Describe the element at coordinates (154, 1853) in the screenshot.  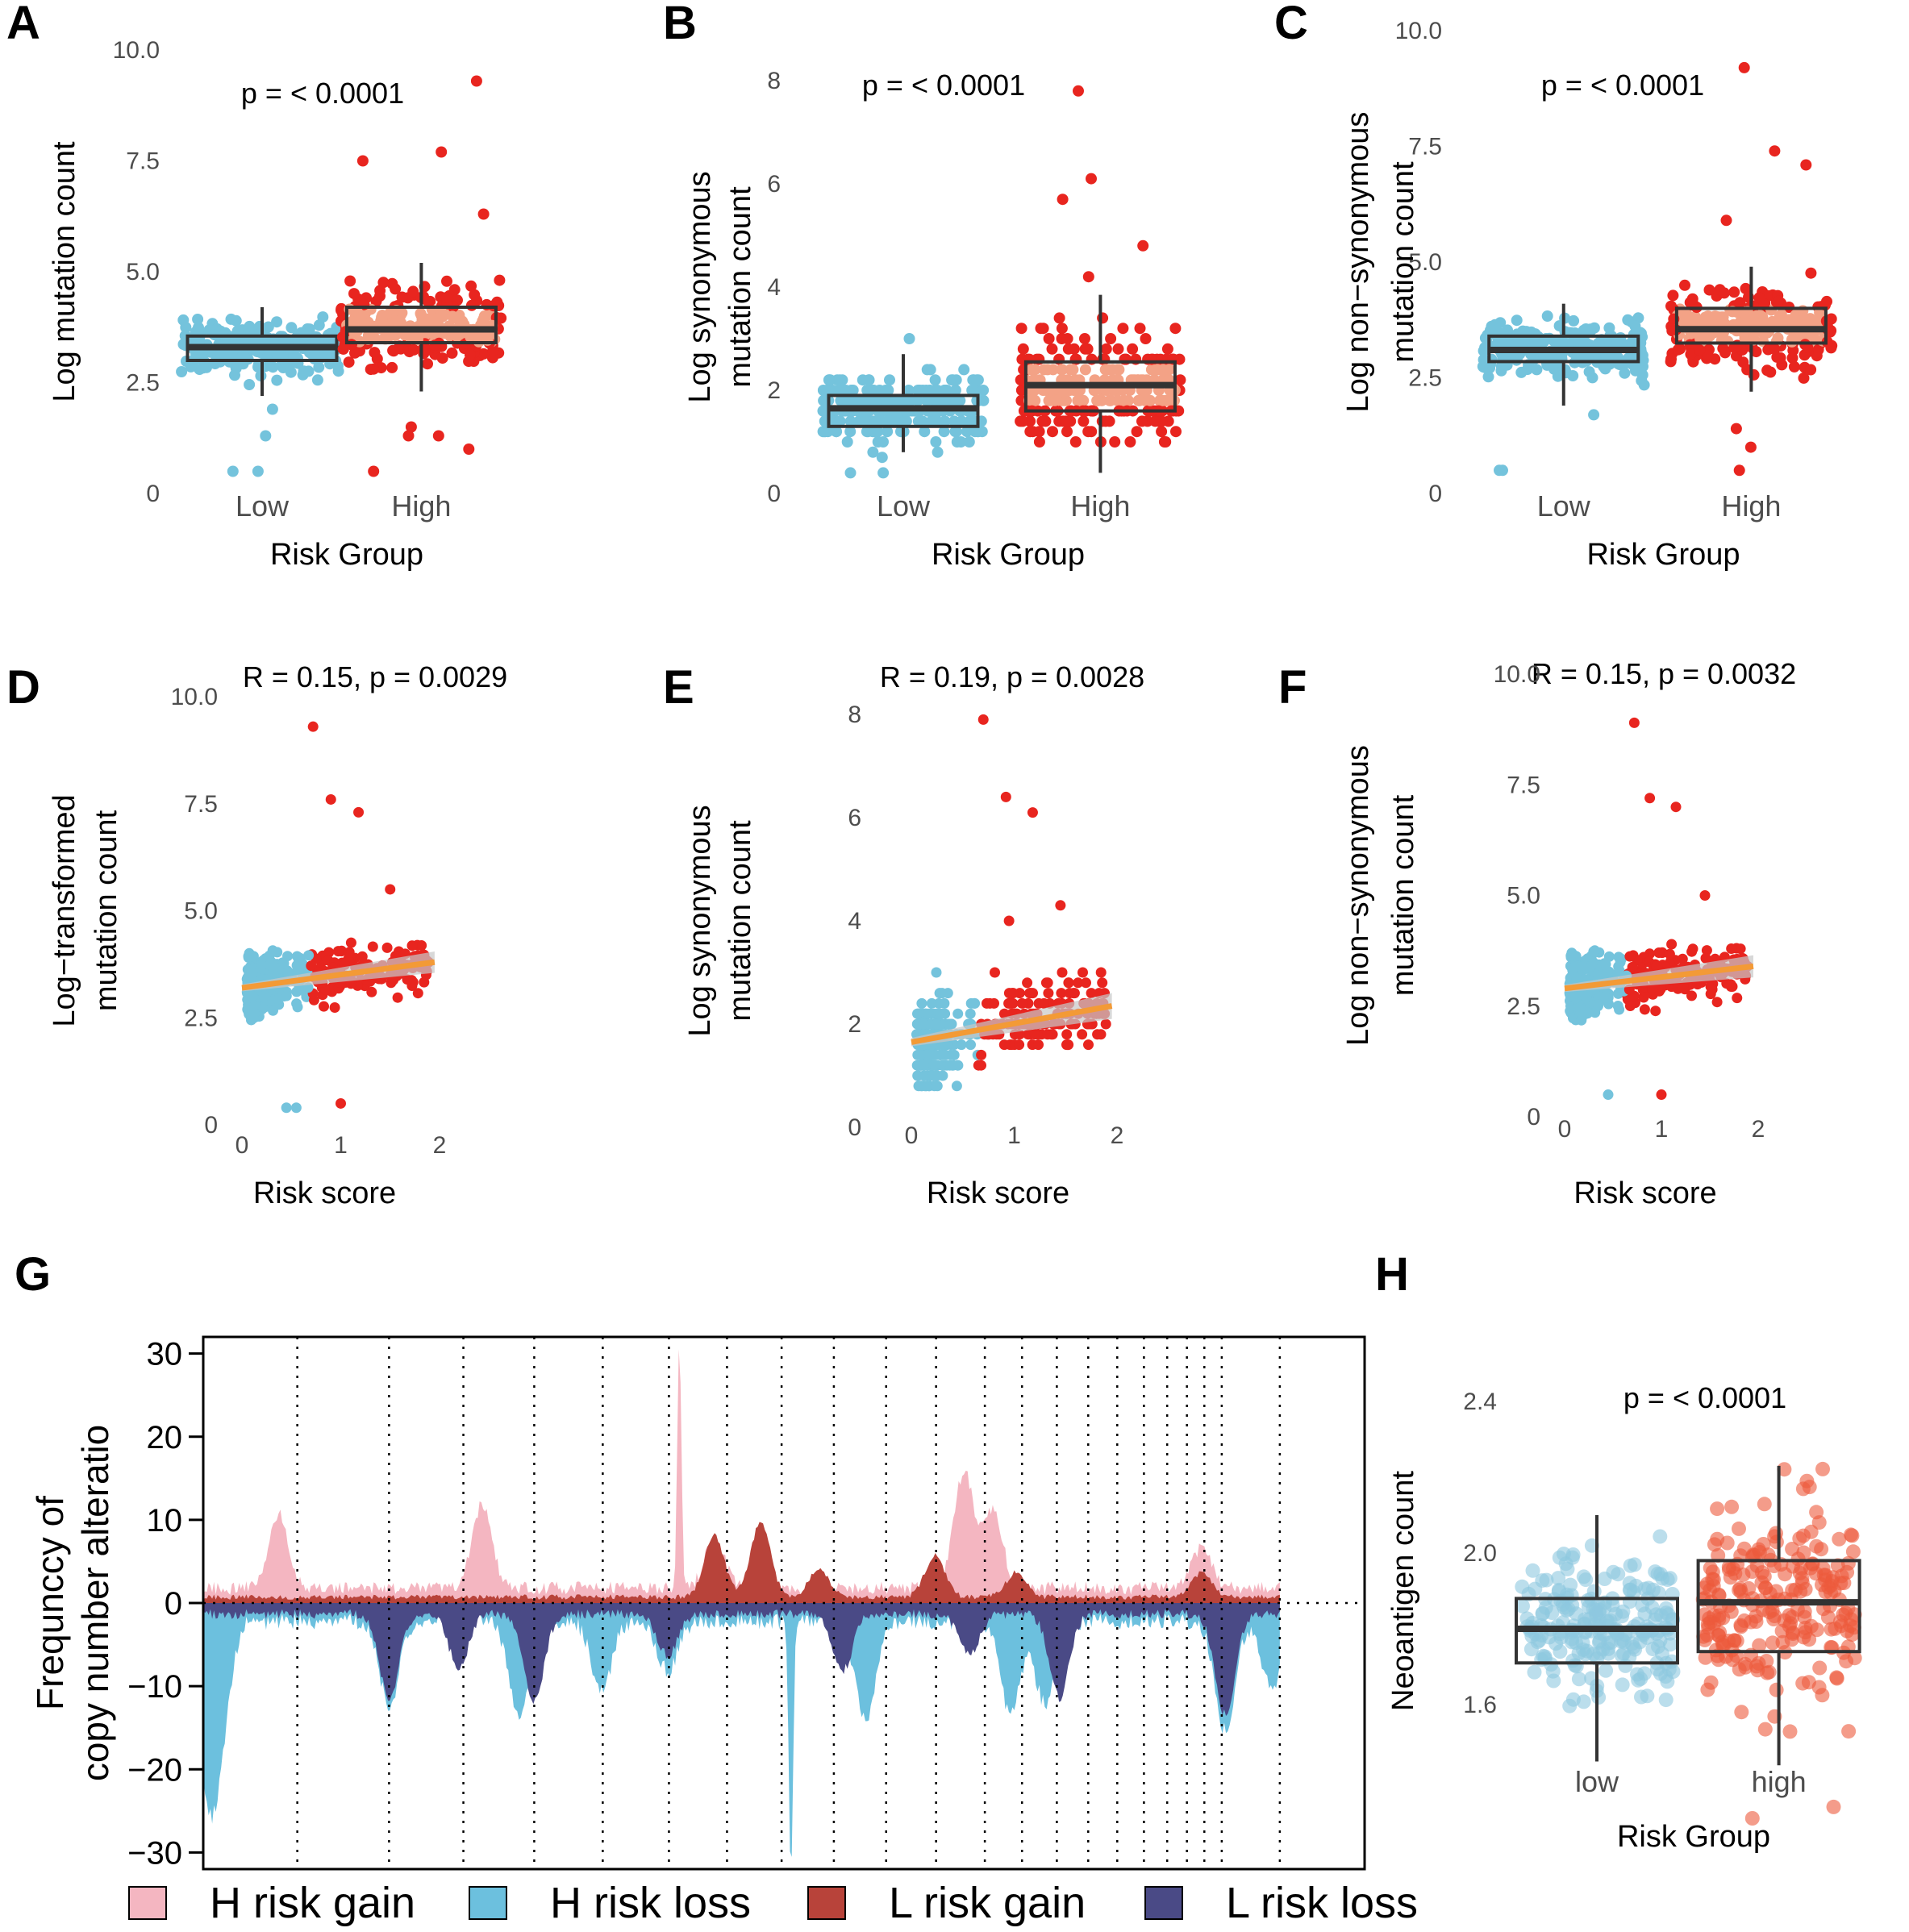
I see `y-tick-label: −30` at that location.